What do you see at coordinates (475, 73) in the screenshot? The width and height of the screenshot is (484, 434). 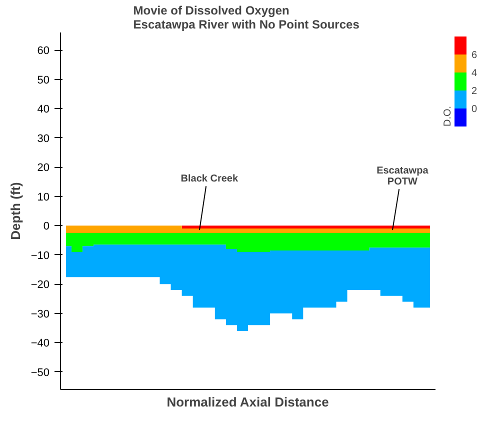 I see `color-bar-label: 4` at bounding box center [475, 73].